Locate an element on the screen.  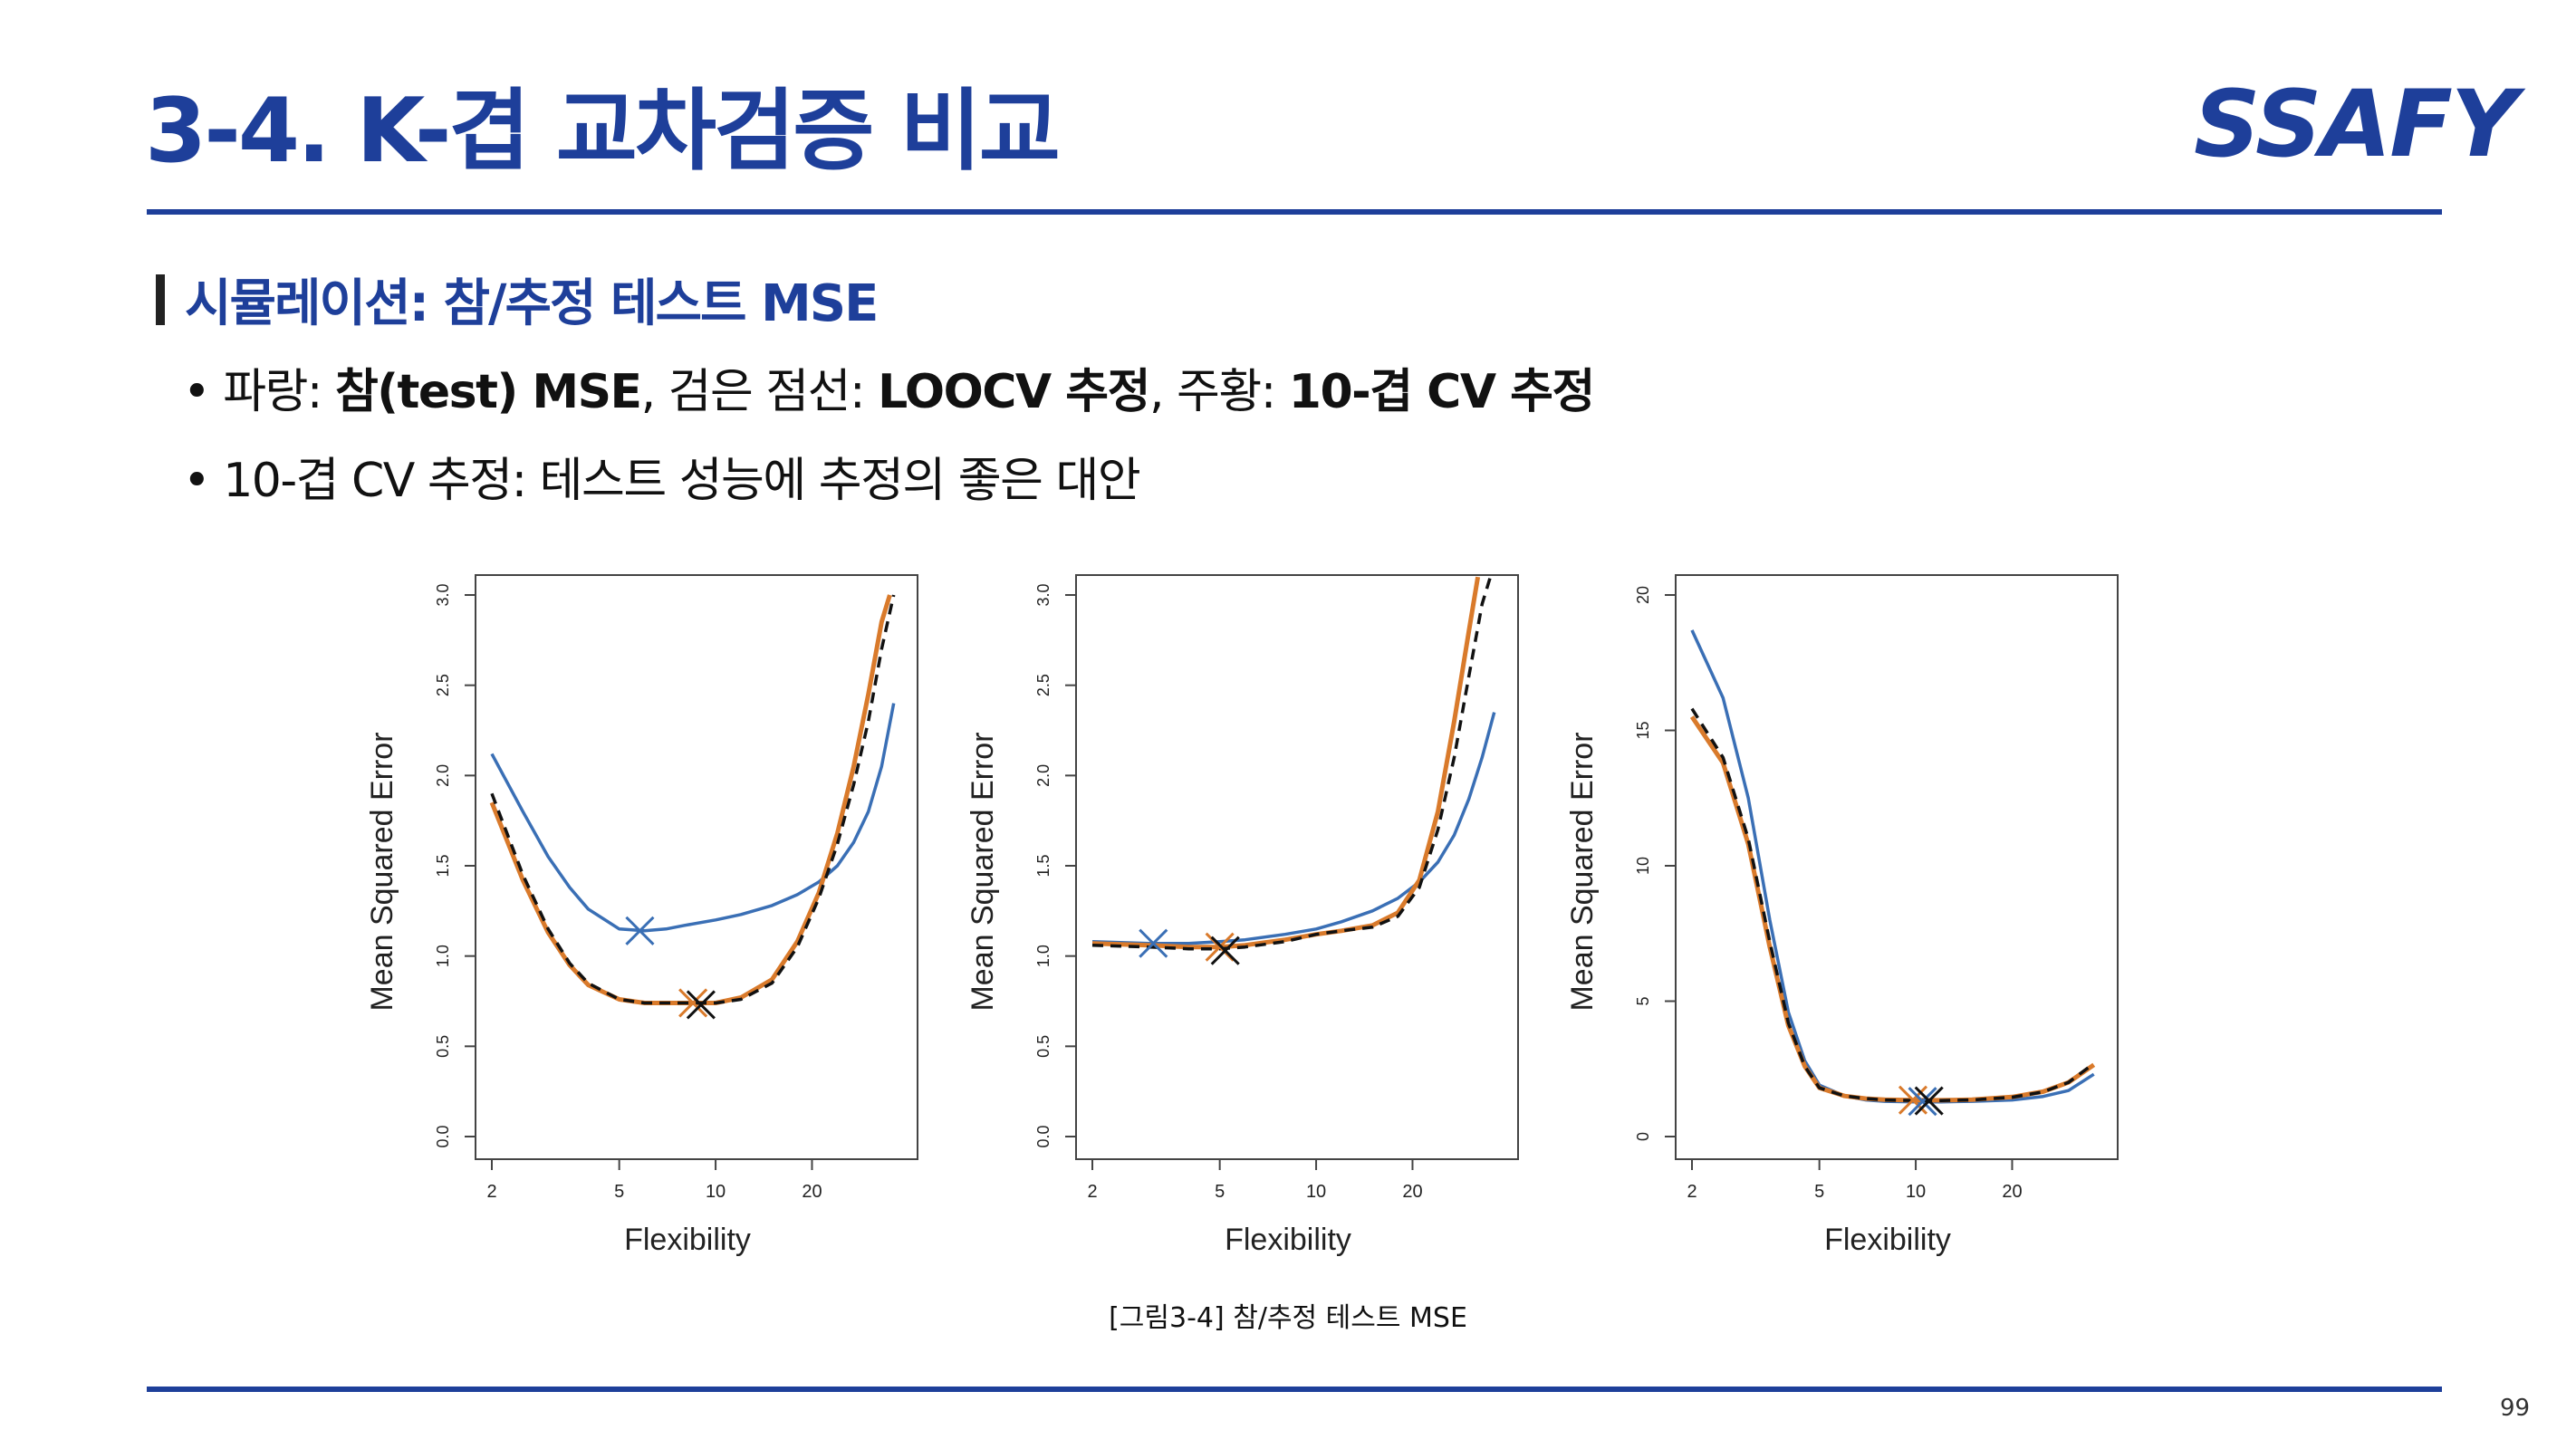
section-heading: 시뮬레이션: 참/추정 테스트 MSE is located at coordinates (517, 299).